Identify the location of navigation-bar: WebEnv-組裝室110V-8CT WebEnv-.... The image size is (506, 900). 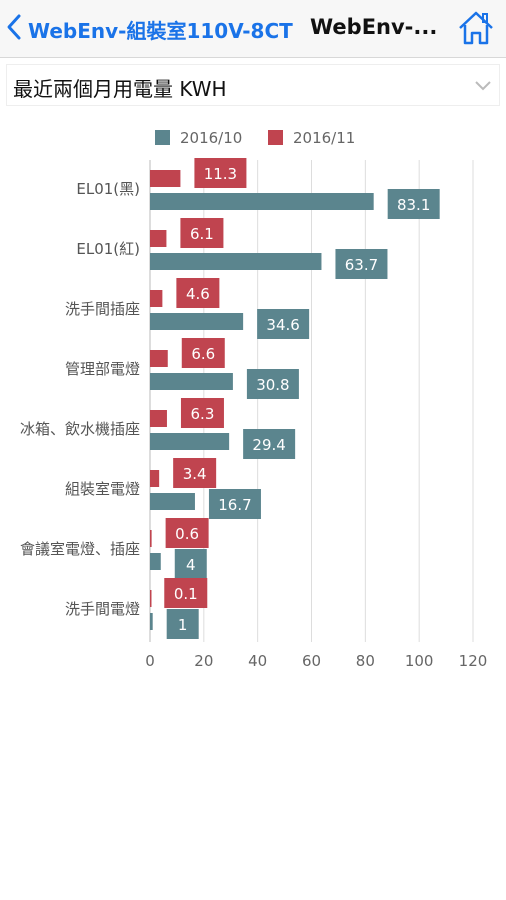
(253, 29).